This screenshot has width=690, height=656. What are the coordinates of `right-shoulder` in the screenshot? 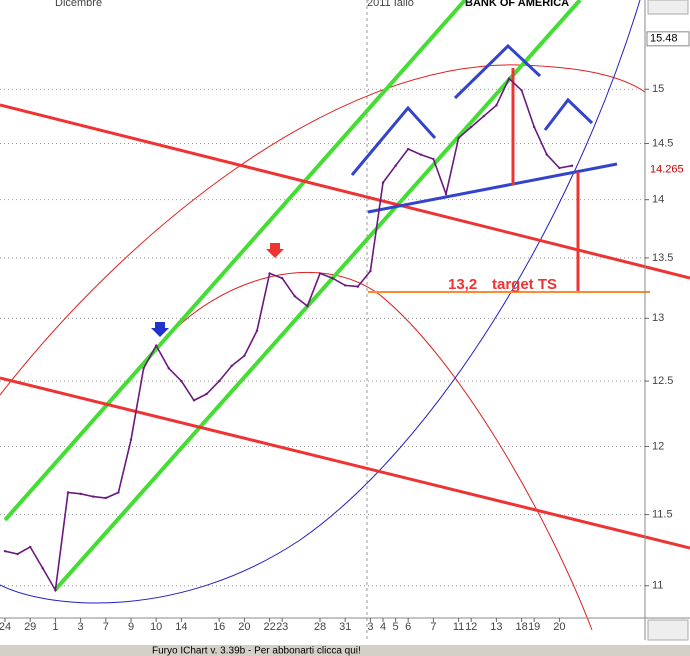 It's located at (568, 114).